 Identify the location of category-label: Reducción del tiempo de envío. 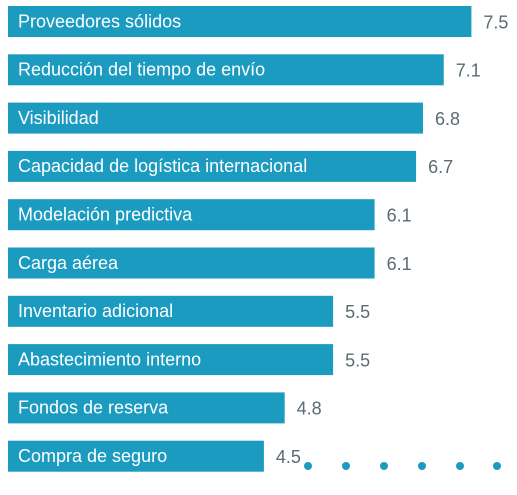
(141, 70).